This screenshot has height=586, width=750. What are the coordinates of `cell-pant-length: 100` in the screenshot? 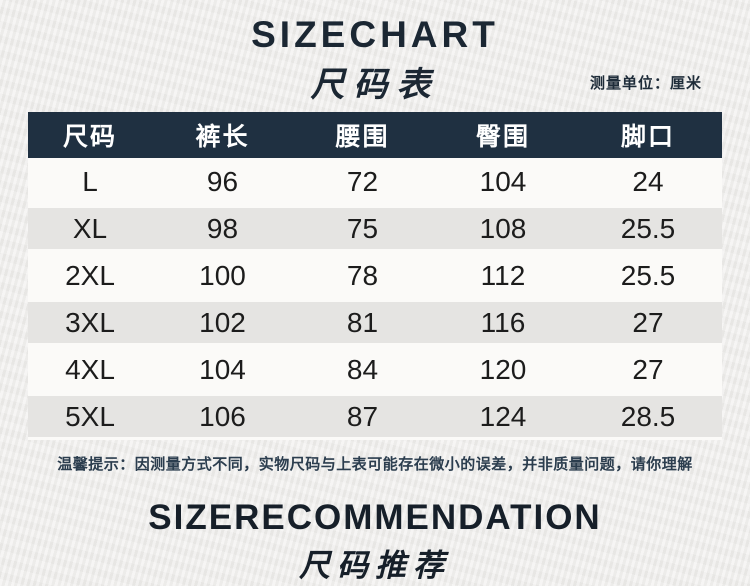 It's located at (222, 275).